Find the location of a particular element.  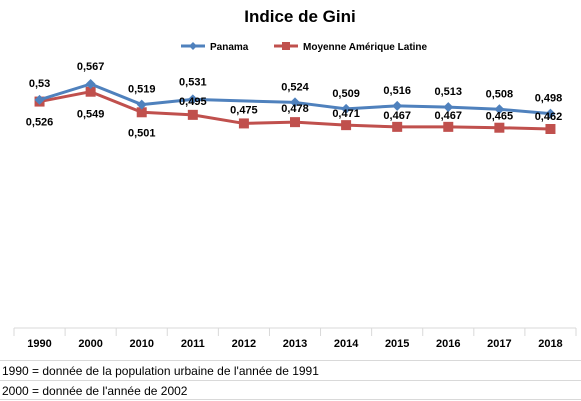

data-label: 0,519 is located at coordinates (142, 90).